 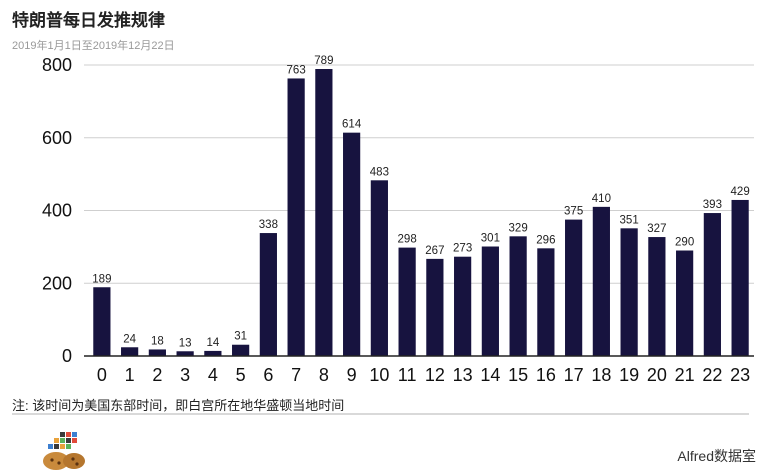 I want to click on value-label: 763, so click(x=296, y=70).